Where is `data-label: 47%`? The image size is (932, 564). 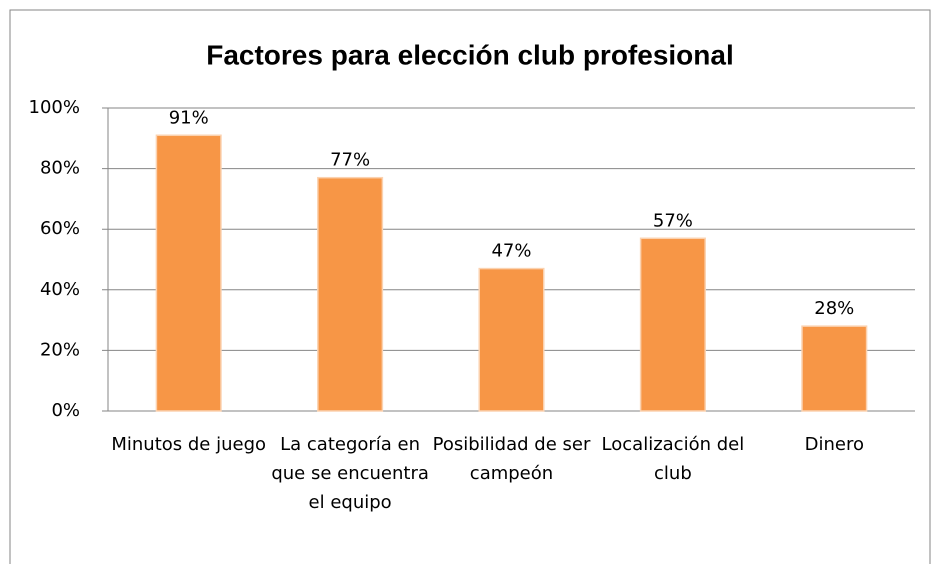 data-label: 47% is located at coordinates (511, 251).